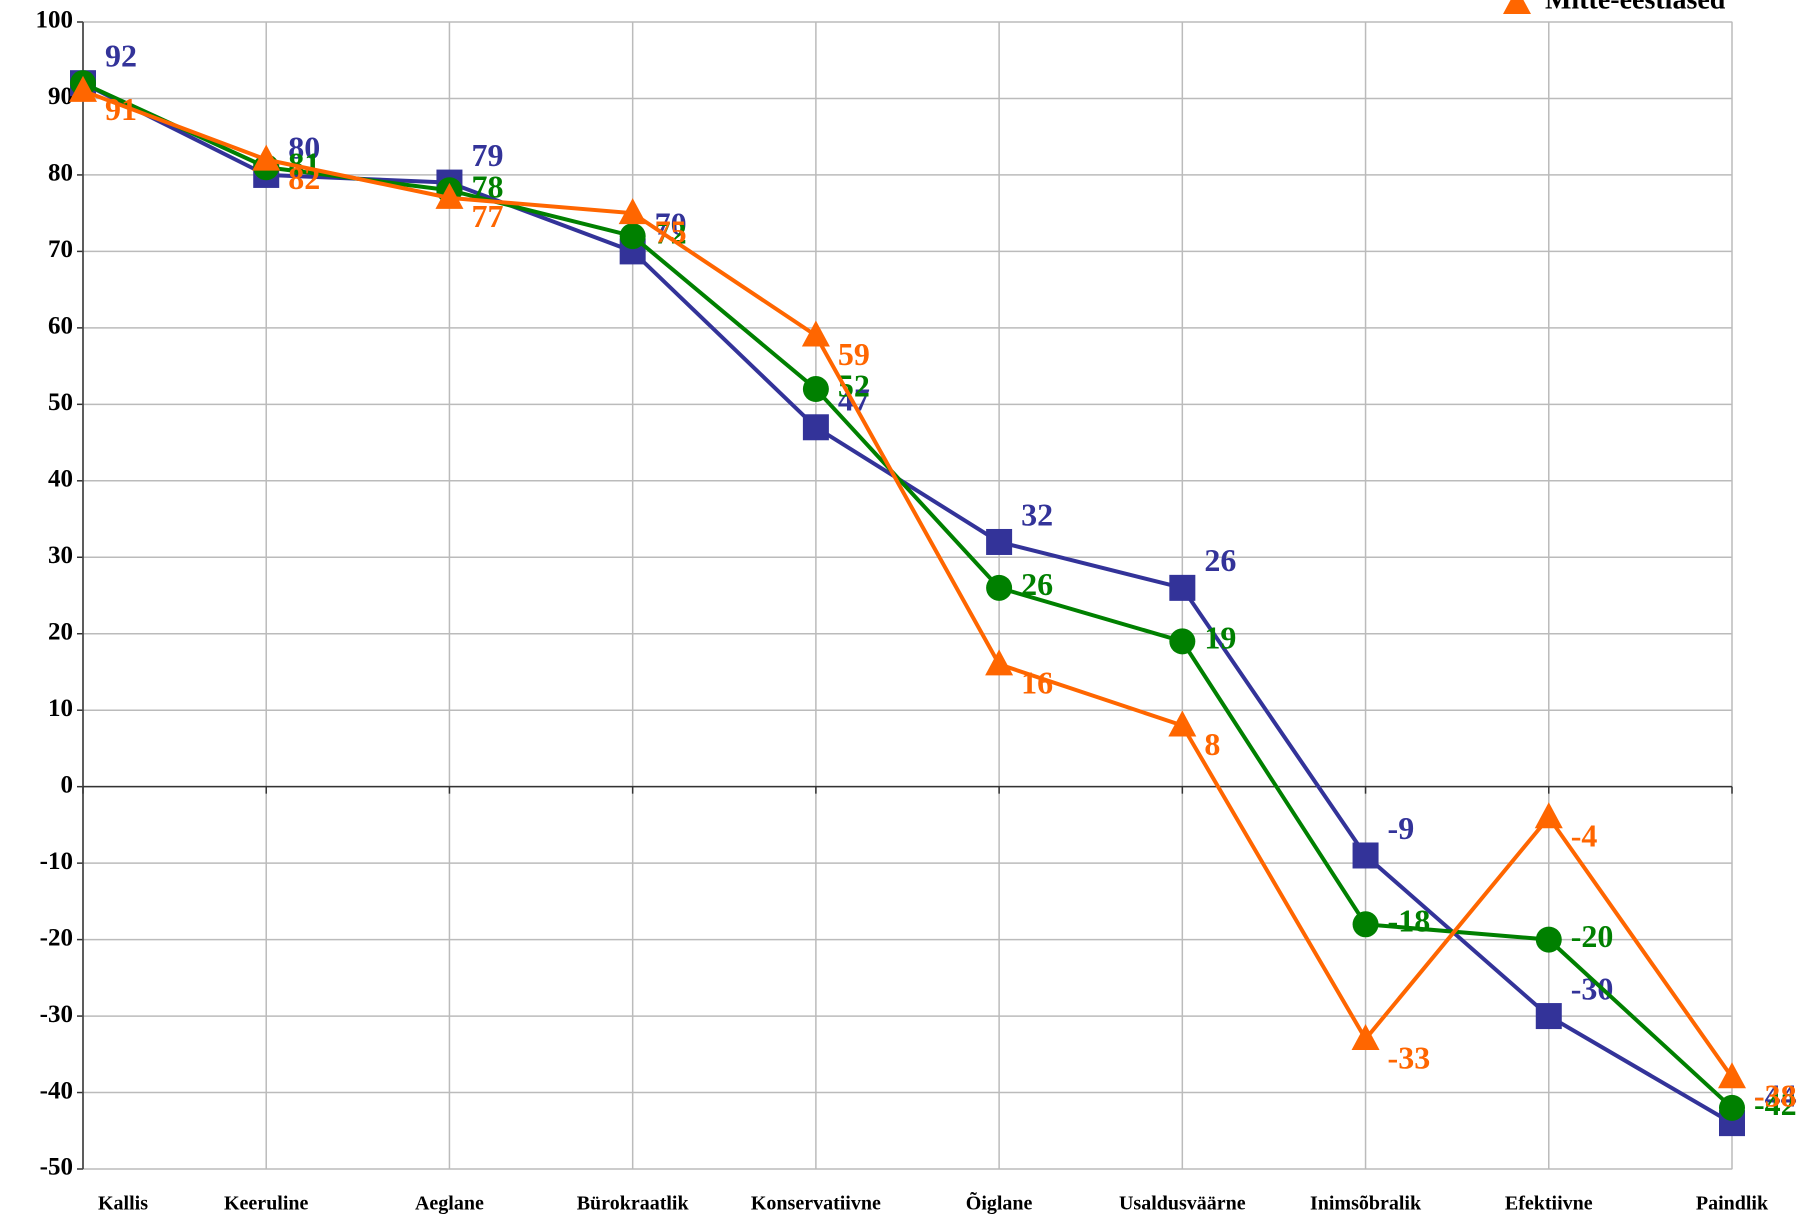  Describe the element at coordinates (60, 479) in the screenshot. I see `y-tick-label: 40` at that location.